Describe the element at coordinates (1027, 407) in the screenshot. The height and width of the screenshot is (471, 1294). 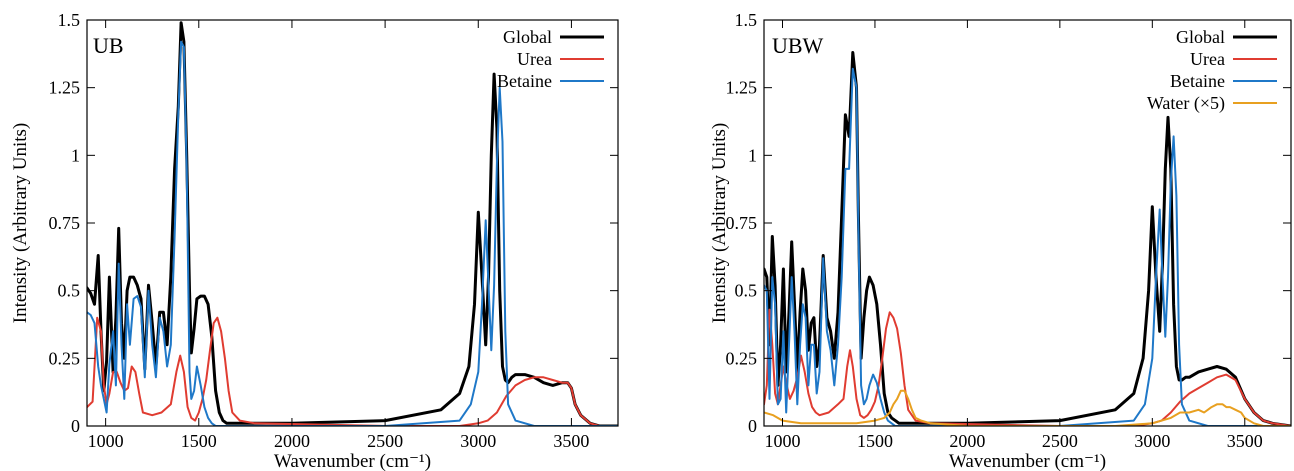
I see `series-line-water` at that location.